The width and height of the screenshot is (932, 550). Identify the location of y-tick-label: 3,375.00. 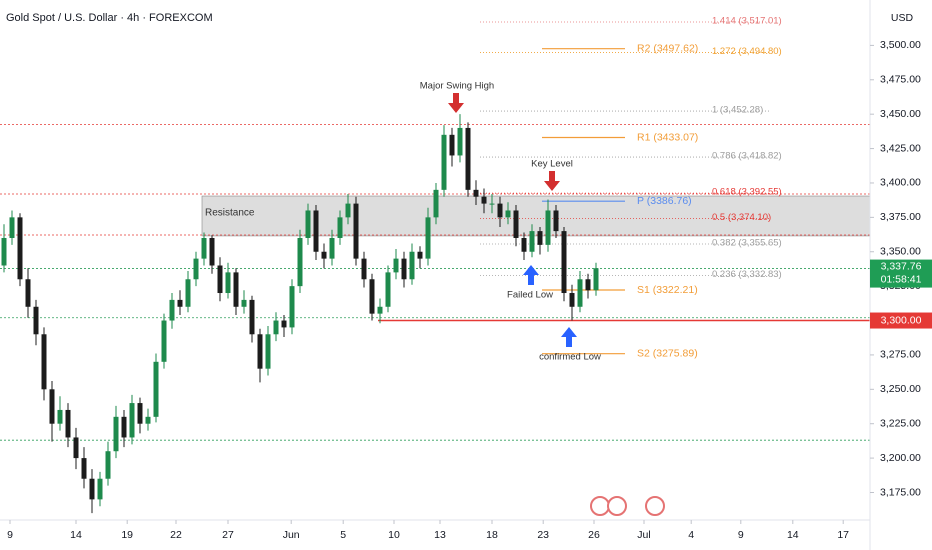
(900, 217).